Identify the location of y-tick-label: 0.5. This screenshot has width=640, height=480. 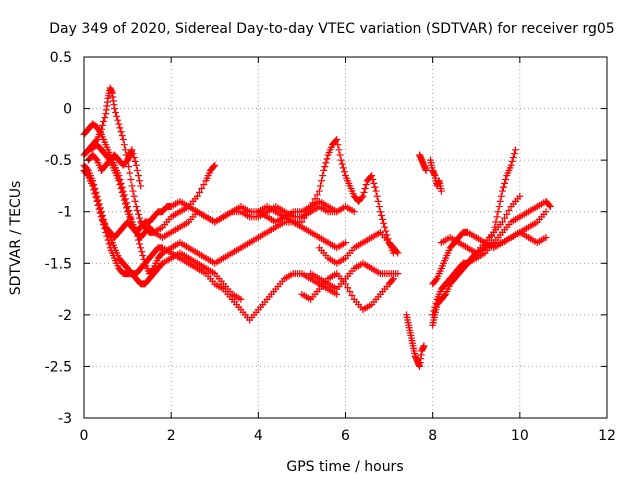
(61, 58).